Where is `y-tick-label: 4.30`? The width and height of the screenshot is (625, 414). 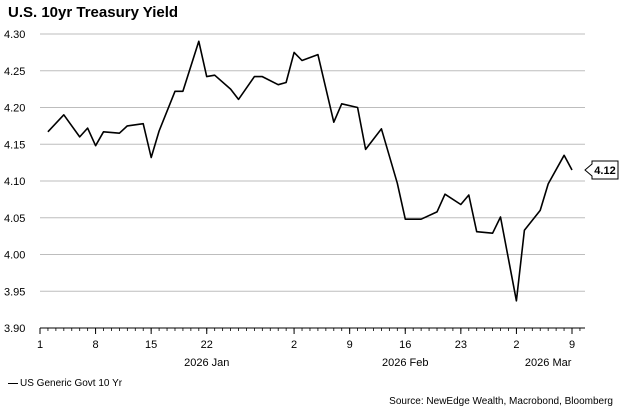 y-tick-label: 4.30 is located at coordinates (14, 35).